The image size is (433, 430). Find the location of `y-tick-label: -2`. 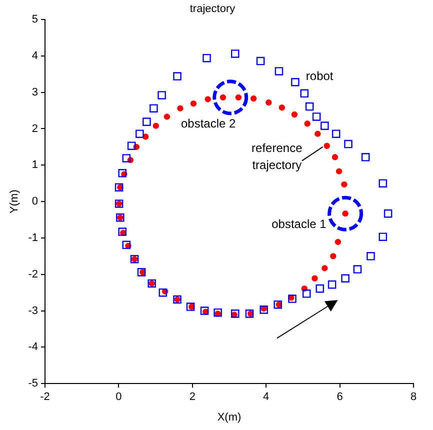

y-tick-label: -2 is located at coordinates (33, 274).